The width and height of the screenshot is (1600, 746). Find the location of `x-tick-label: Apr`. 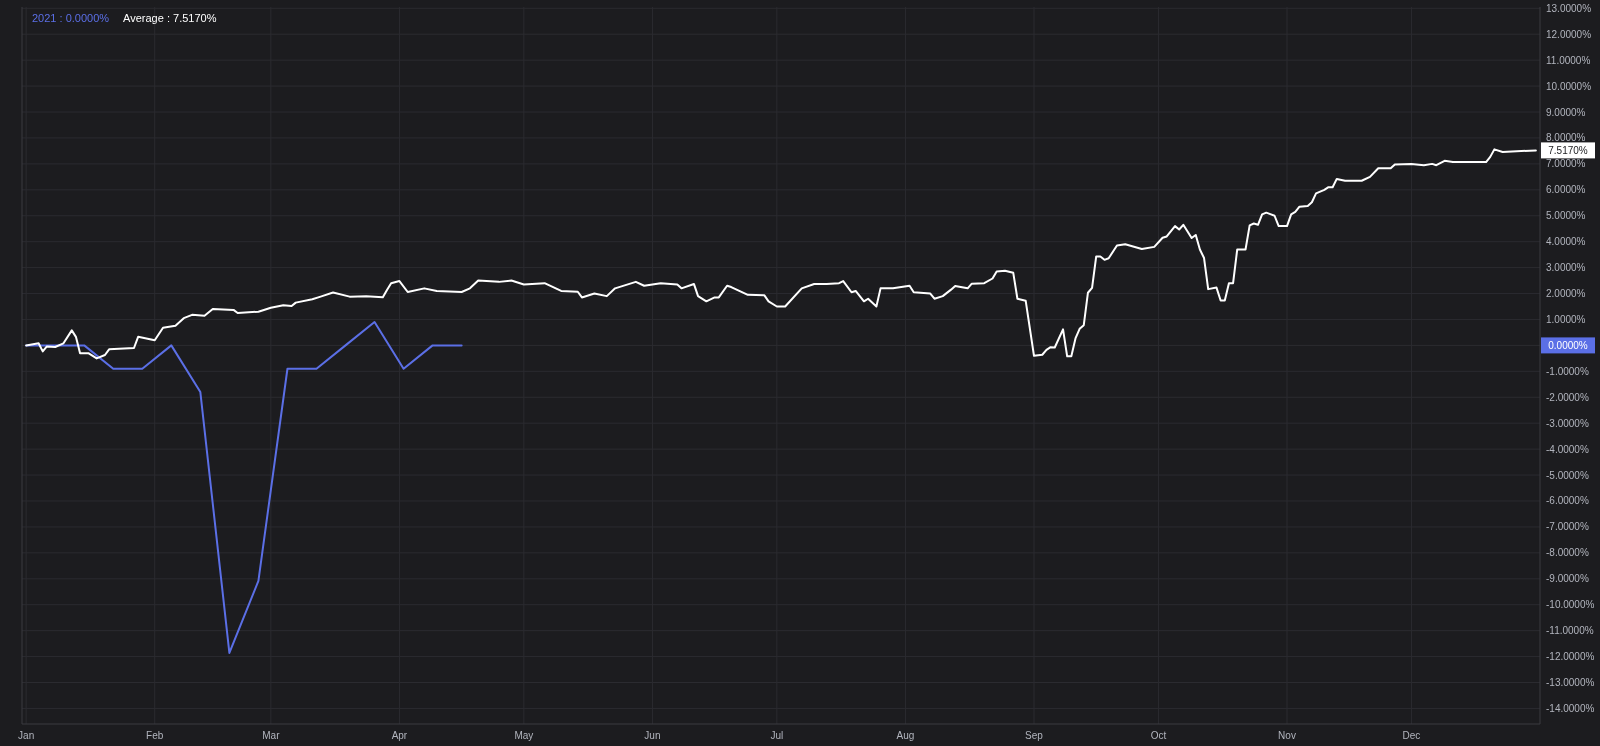

x-tick-label: Apr is located at coordinates (399, 735).